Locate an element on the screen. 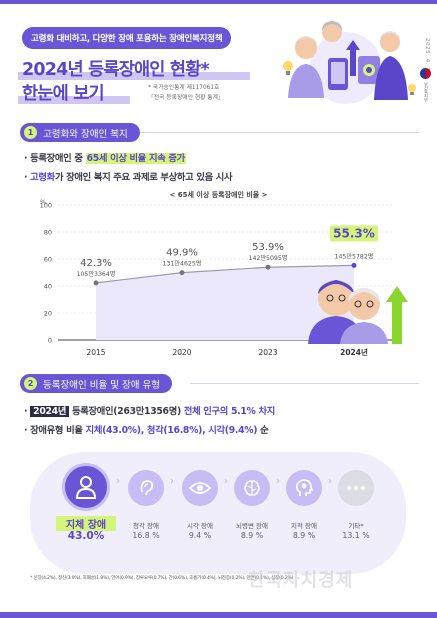  type-value-2: 9.4 % is located at coordinates (200, 535).